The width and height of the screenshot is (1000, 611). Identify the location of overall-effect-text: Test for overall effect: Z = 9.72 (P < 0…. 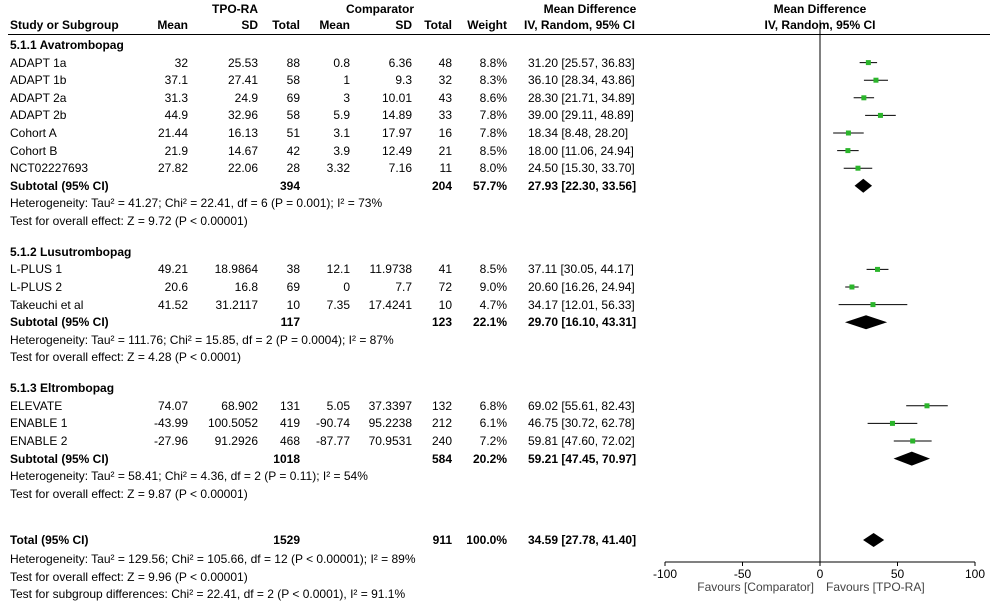
(129, 221).